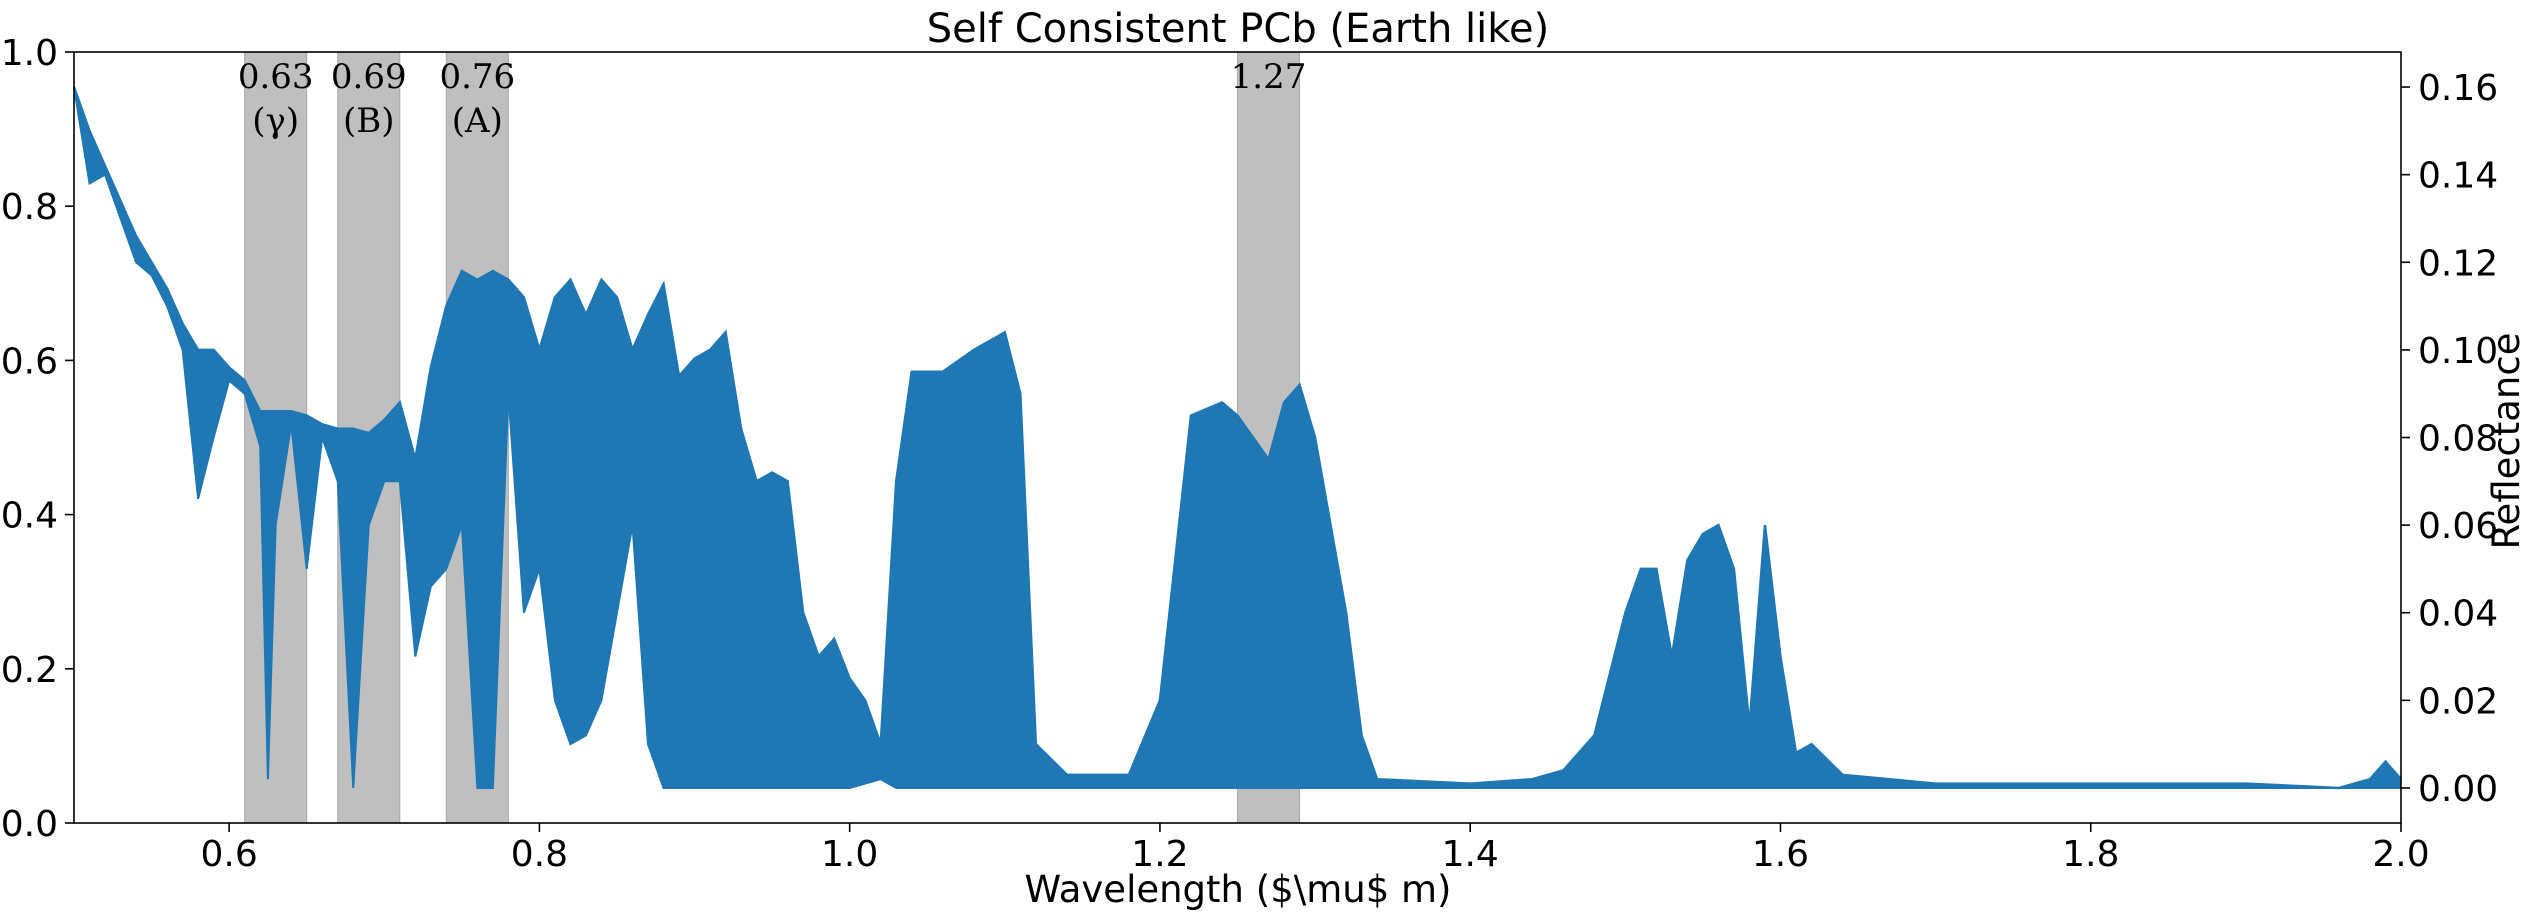  What do you see at coordinates (477, 121) in the screenshot?
I see `band-sublabel: (A)` at bounding box center [477, 121].